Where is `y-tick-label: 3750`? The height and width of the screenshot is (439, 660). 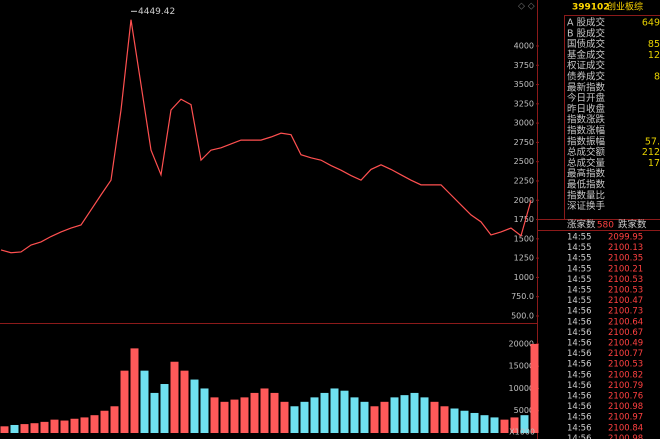
y-tick-label: 3750 is located at coordinates (524, 65).